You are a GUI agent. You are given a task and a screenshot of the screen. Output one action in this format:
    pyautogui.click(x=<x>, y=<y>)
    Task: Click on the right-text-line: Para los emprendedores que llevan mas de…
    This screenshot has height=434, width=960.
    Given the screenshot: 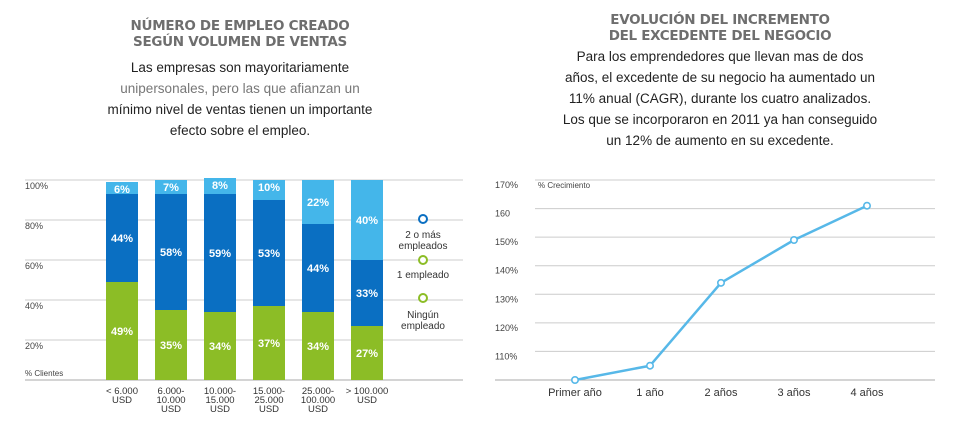 What is the action you would take?
    pyautogui.click(x=720, y=56)
    